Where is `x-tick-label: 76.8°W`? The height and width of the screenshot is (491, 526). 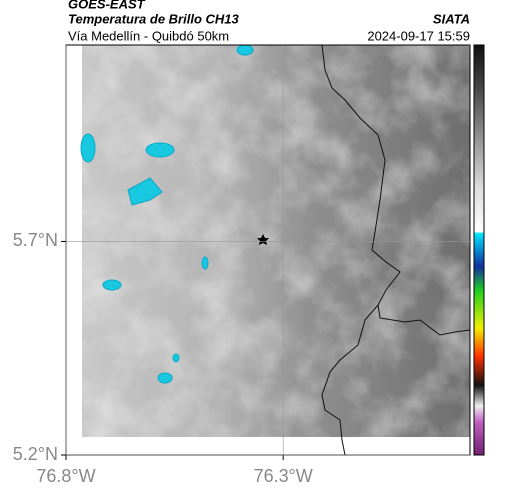
x-tick-label: 76.8°W is located at coordinates (65, 476).